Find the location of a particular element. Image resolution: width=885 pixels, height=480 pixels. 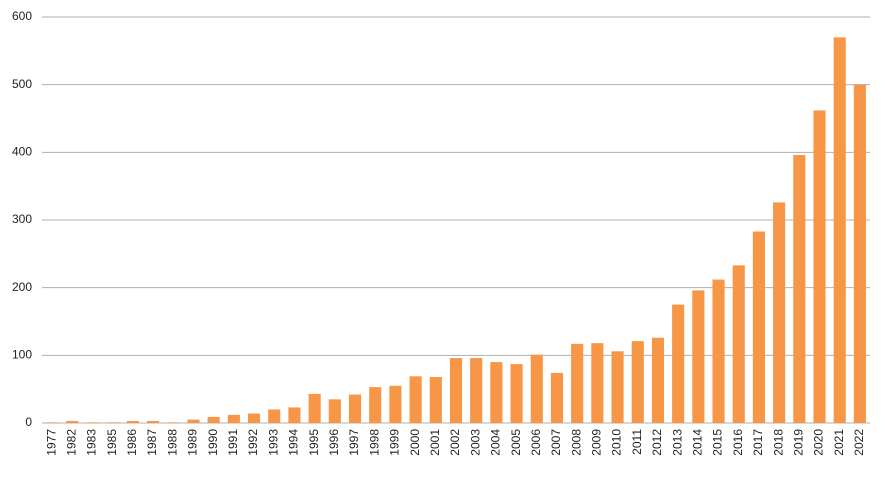

x-tick-label: 2009 is located at coordinates (597, 442).